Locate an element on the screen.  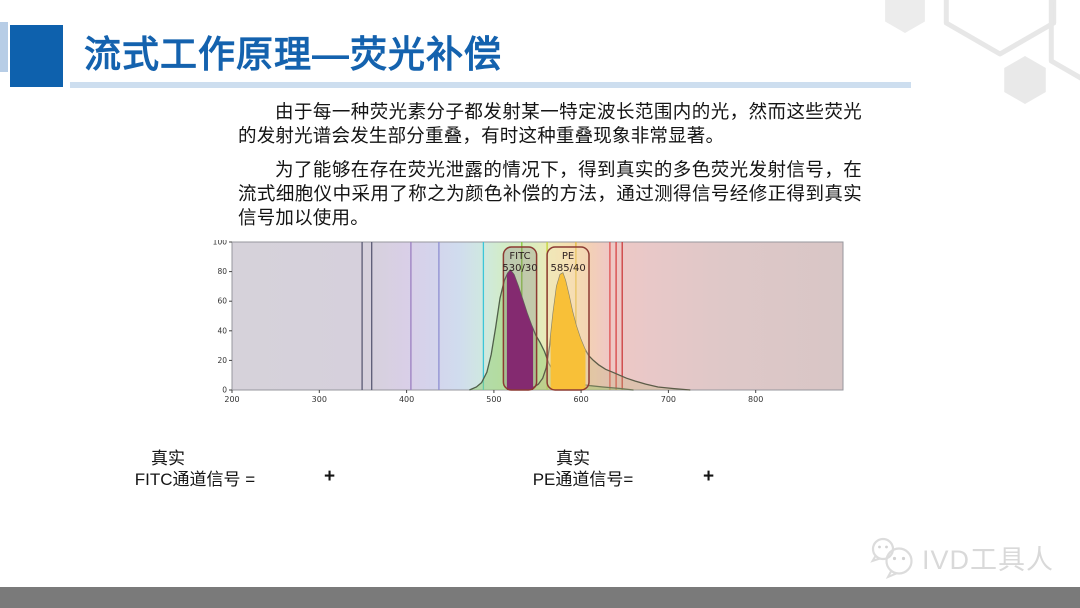
svg-text: PE is located at coordinates (568, 256).